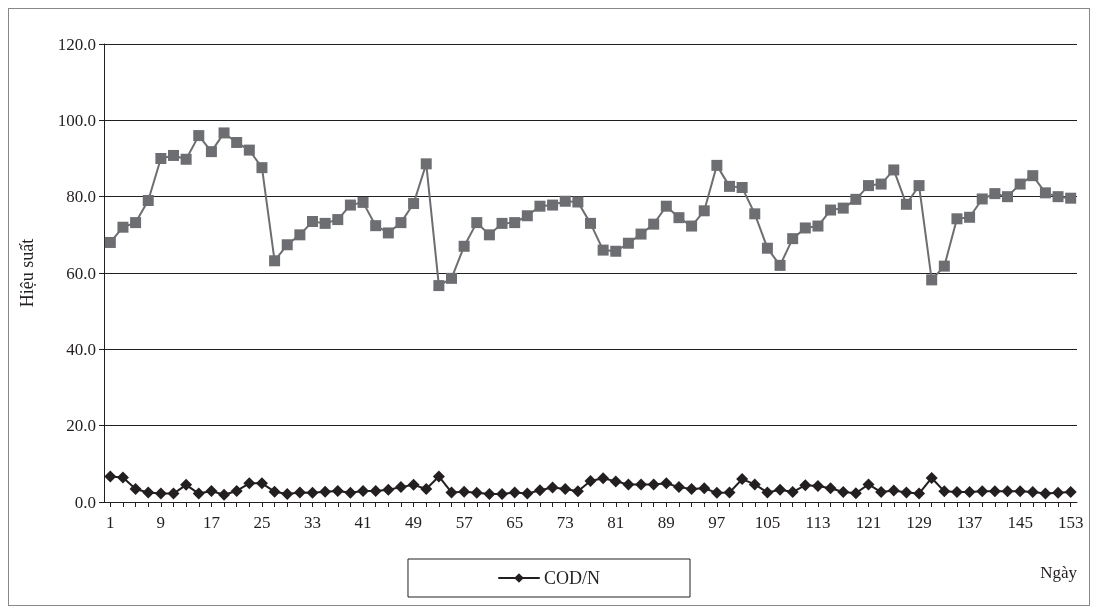  Describe the element at coordinates (969, 522) in the screenshot. I see `x-tick-label: 137` at that location.